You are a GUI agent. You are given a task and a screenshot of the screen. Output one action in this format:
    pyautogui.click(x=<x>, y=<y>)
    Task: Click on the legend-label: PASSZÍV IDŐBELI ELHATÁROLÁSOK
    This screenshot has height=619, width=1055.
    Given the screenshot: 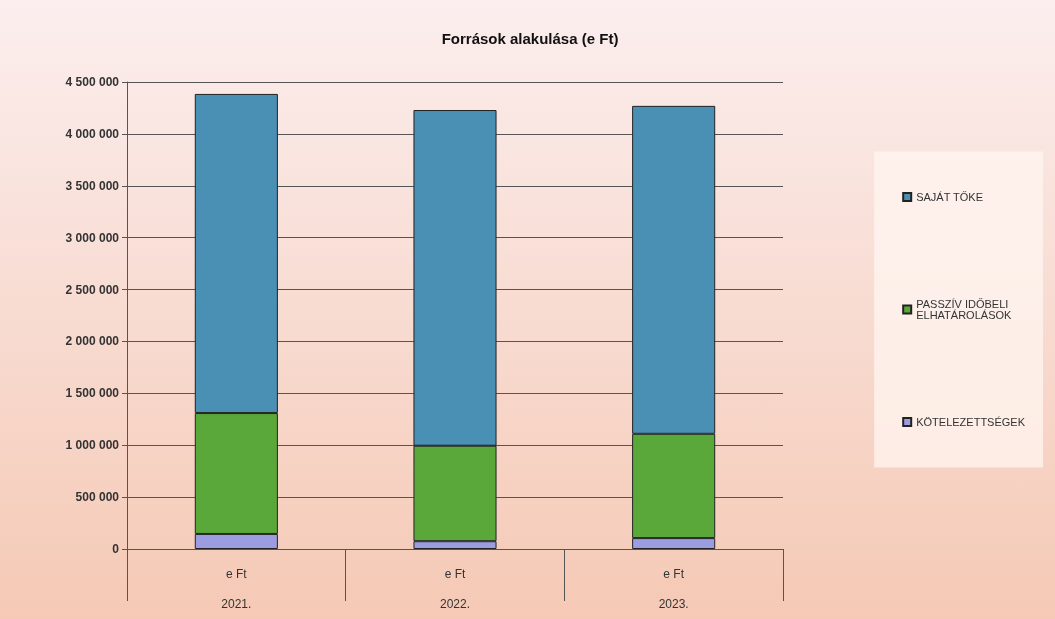 What is the action you would take?
    pyautogui.click(x=964, y=309)
    